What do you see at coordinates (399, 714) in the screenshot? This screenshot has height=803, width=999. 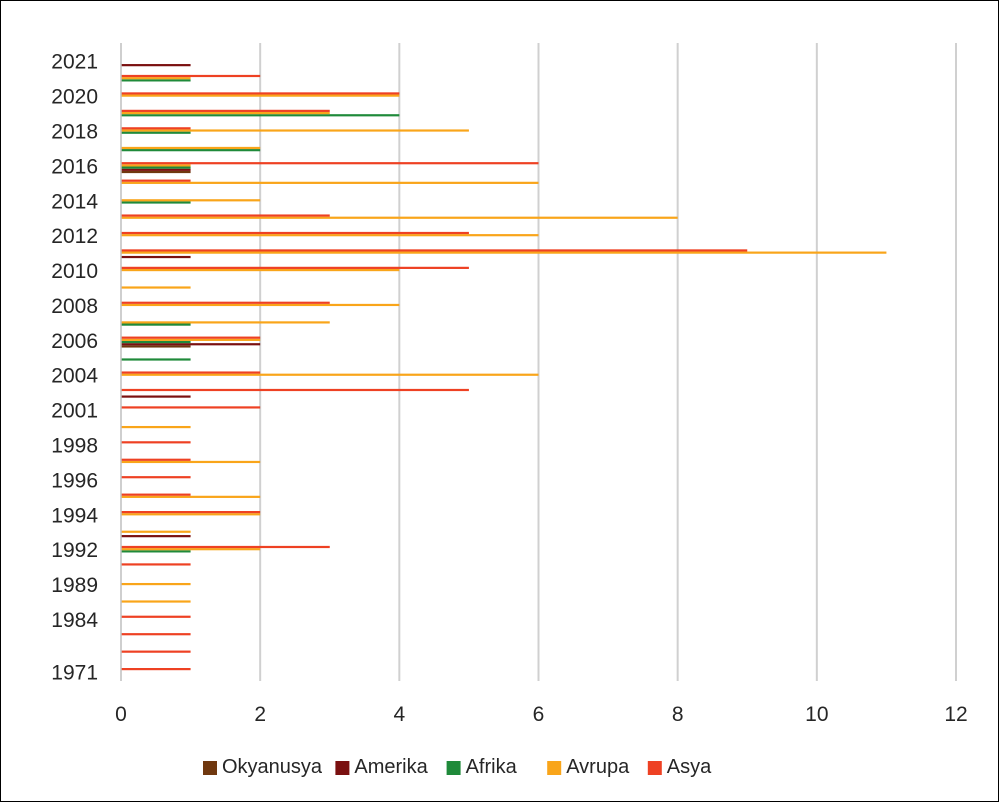 I see `x-tick-label: 4` at bounding box center [399, 714].